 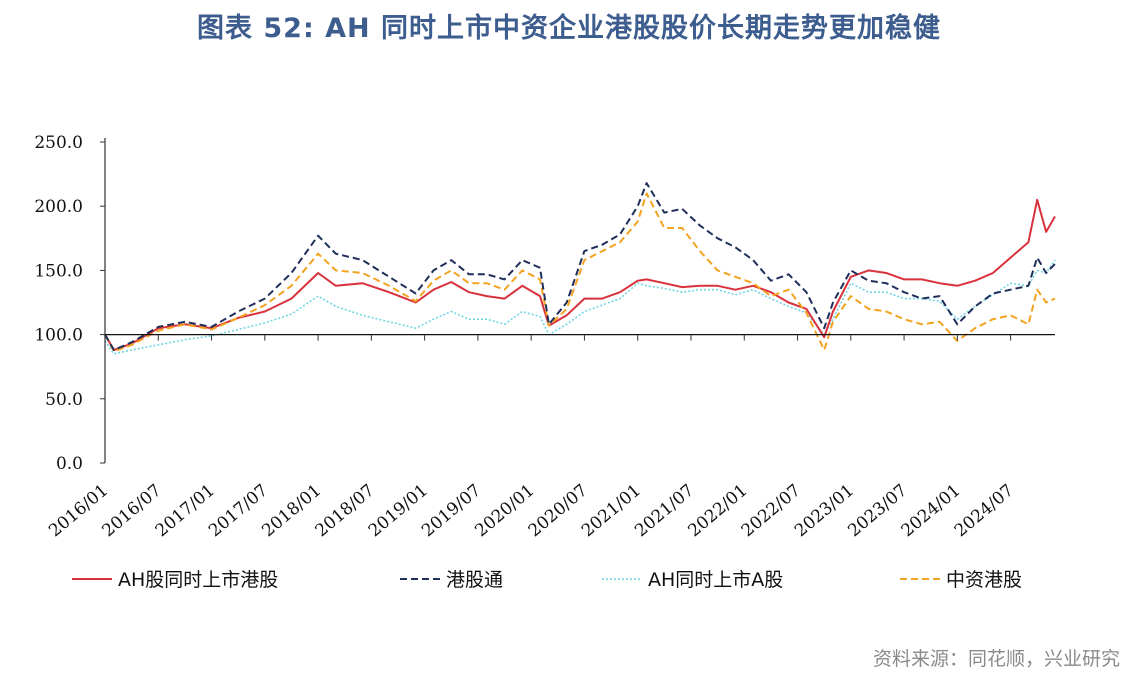 What do you see at coordinates (569, 28) in the screenshot?
I see `chart-title: 图表 52: AH 同时上市中资企业港股股价长期走势更加稳健` at bounding box center [569, 28].